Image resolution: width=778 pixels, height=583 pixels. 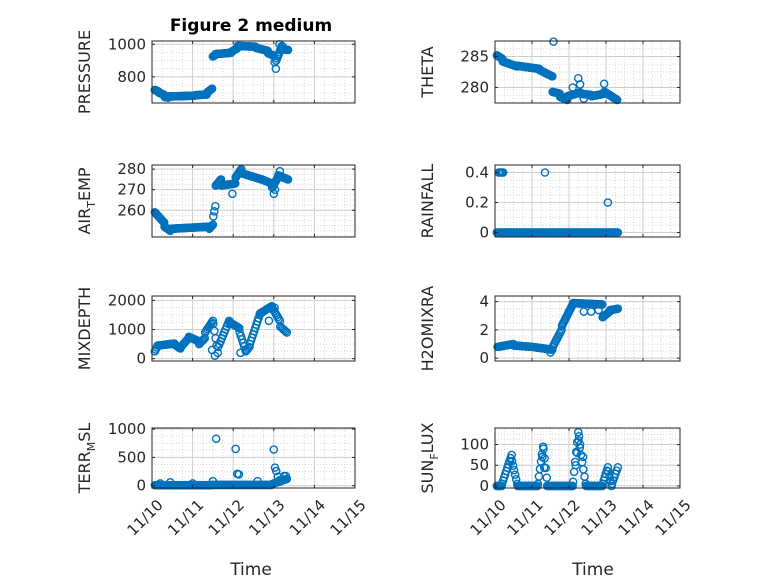 What do you see at coordinates (131, 190) in the screenshot?
I see `y-tick-label: 270` at bounding box center [131, 190].